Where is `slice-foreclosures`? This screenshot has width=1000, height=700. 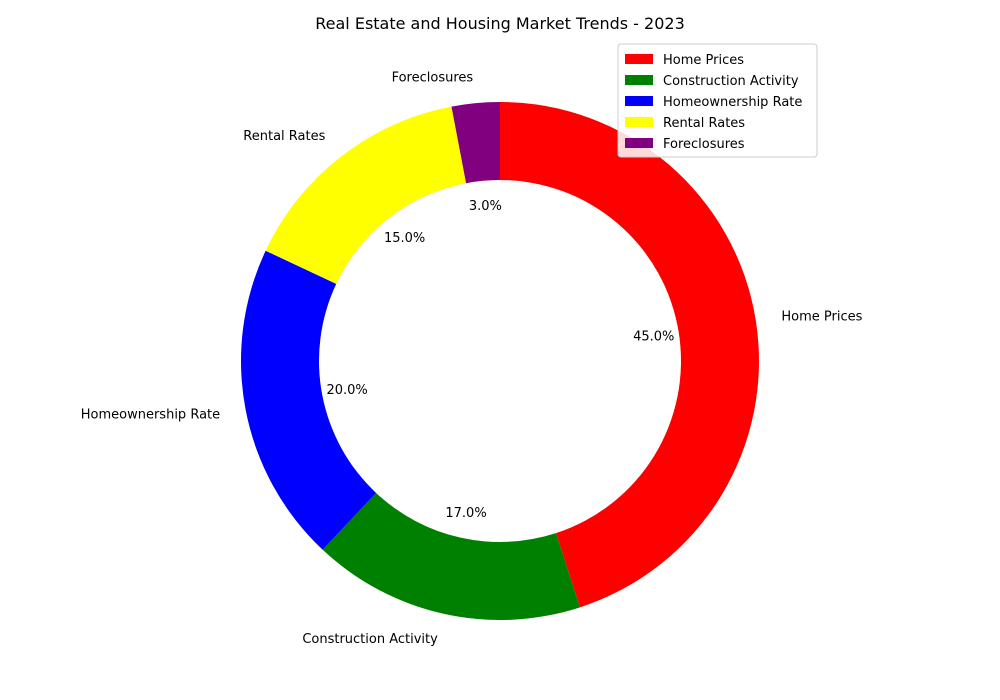
slice-foreclosures is located at coordinates (475, 143).